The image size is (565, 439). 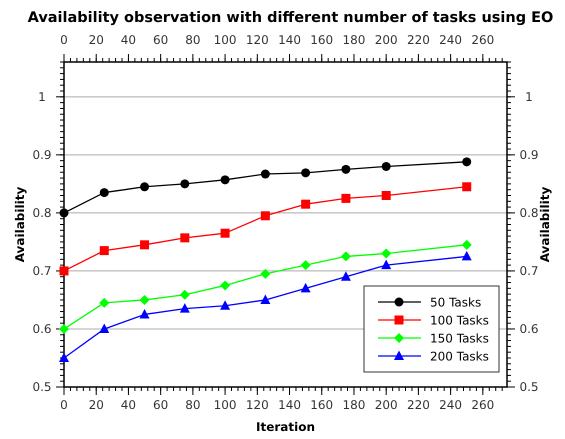 What do you see at coordinates (42, 329) in the screenshot?
I see `y-tick-label: 0.6` at bounding box center [42, 329].